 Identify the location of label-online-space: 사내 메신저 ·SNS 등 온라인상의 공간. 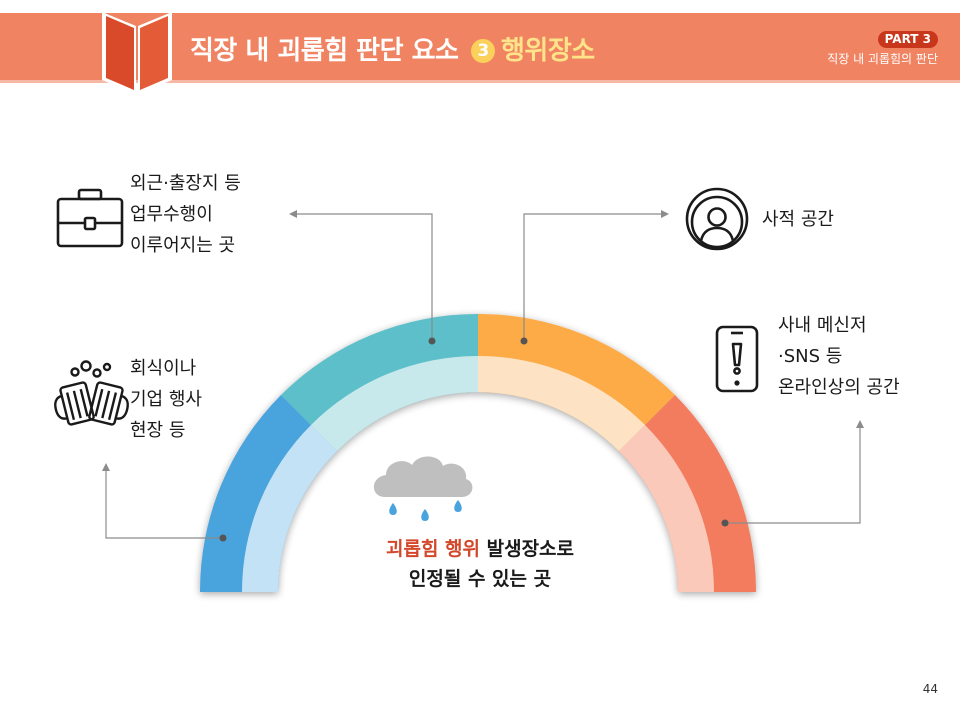
(839, 356).